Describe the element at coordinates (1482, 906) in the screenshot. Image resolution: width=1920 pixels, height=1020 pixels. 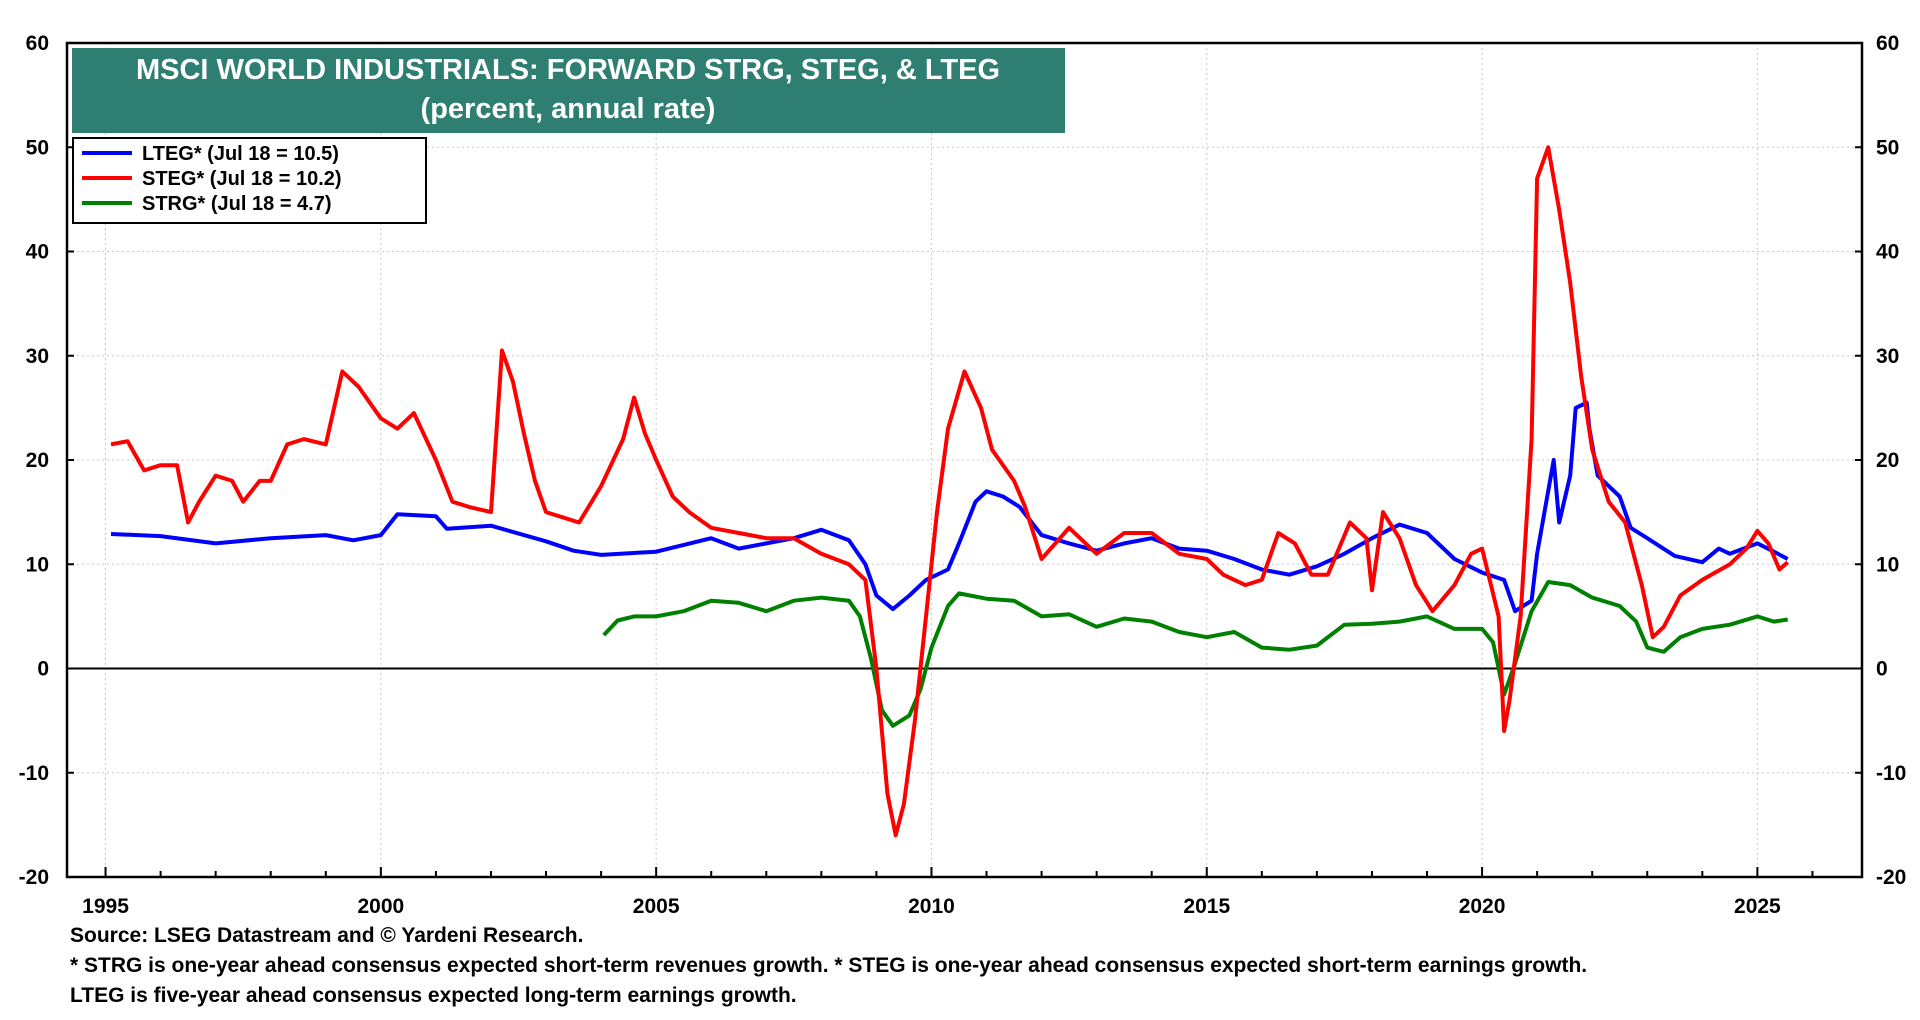
I see `x-tick-label: 2020` at that location.